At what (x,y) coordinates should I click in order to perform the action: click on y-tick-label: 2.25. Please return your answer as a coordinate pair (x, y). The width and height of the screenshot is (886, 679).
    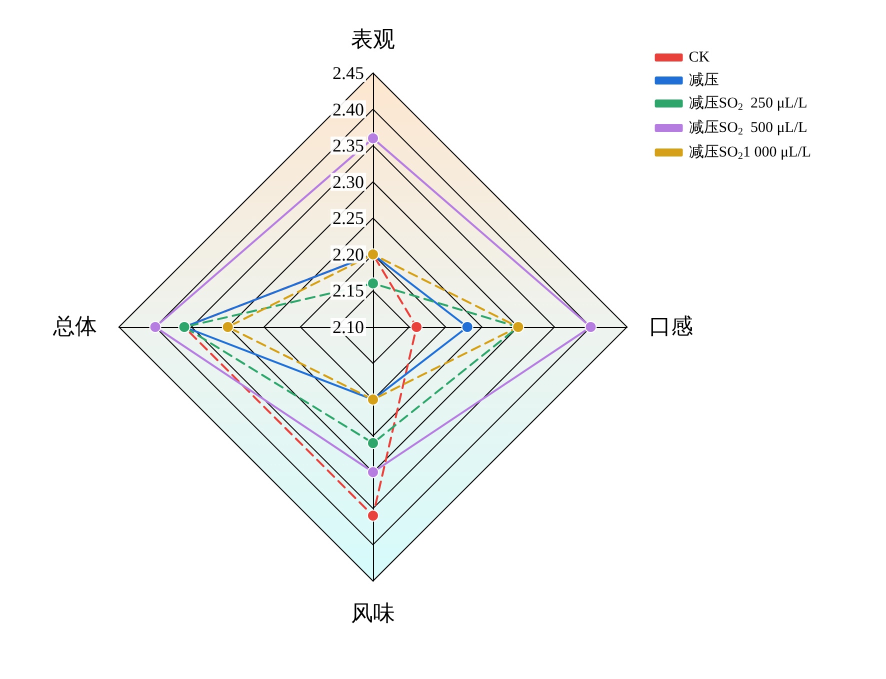
    Looking at the image, I should click on (348, 218).